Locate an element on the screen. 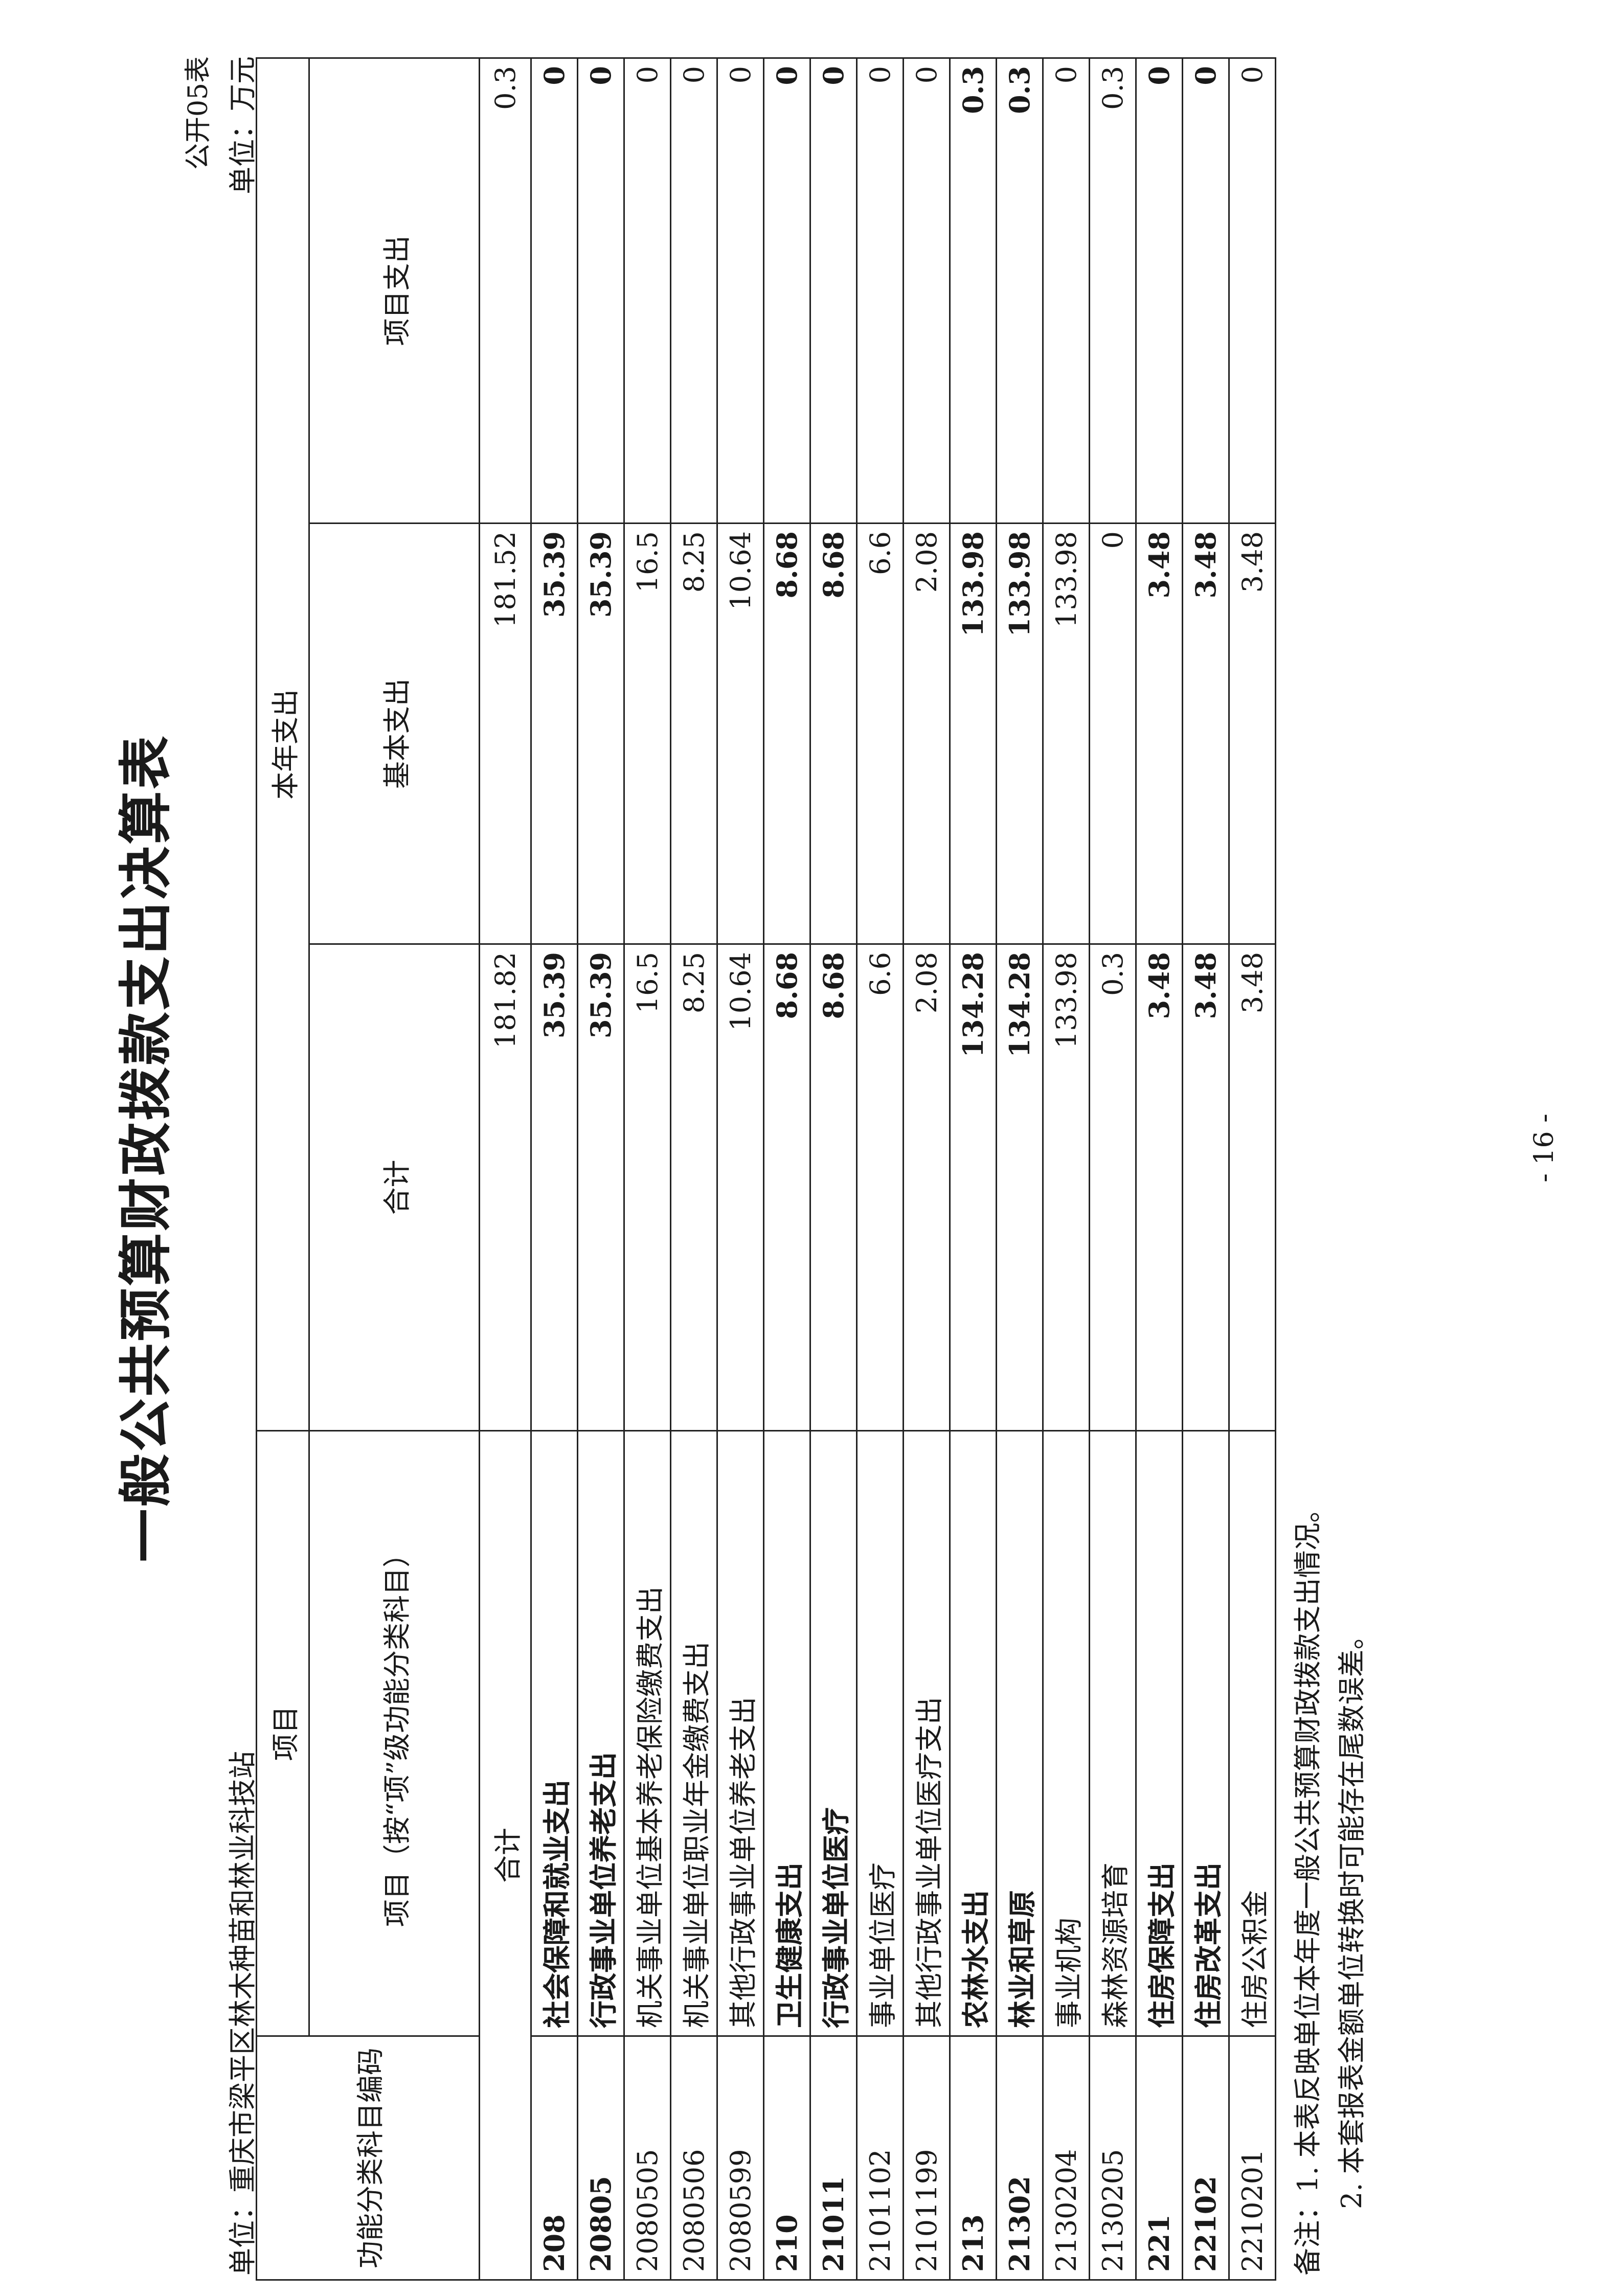 The image size is (1624, 2296). row-basic: 10.64 is located at coordinates (740, 733).